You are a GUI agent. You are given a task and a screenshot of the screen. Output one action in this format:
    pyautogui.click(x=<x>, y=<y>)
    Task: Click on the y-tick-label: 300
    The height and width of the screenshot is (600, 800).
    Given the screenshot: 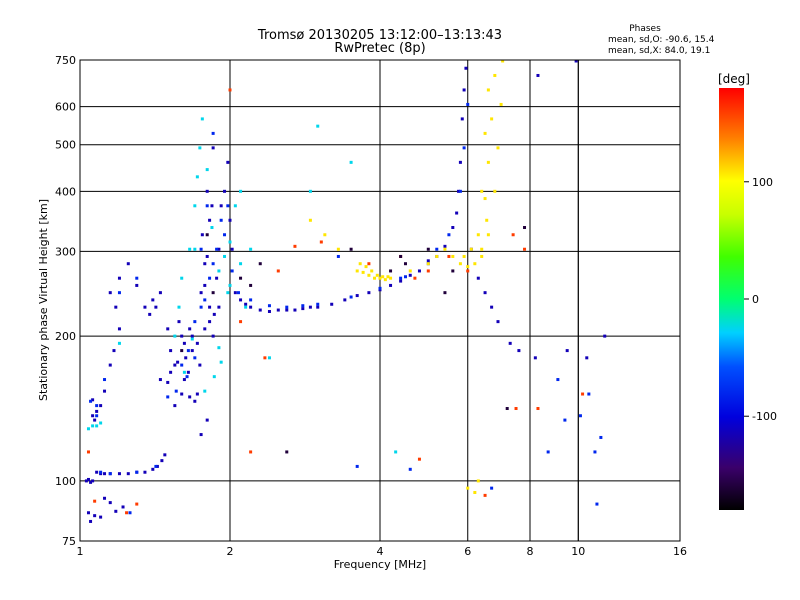 What is the action you would take?
    pyautogui.click(x=65, y=251)
    